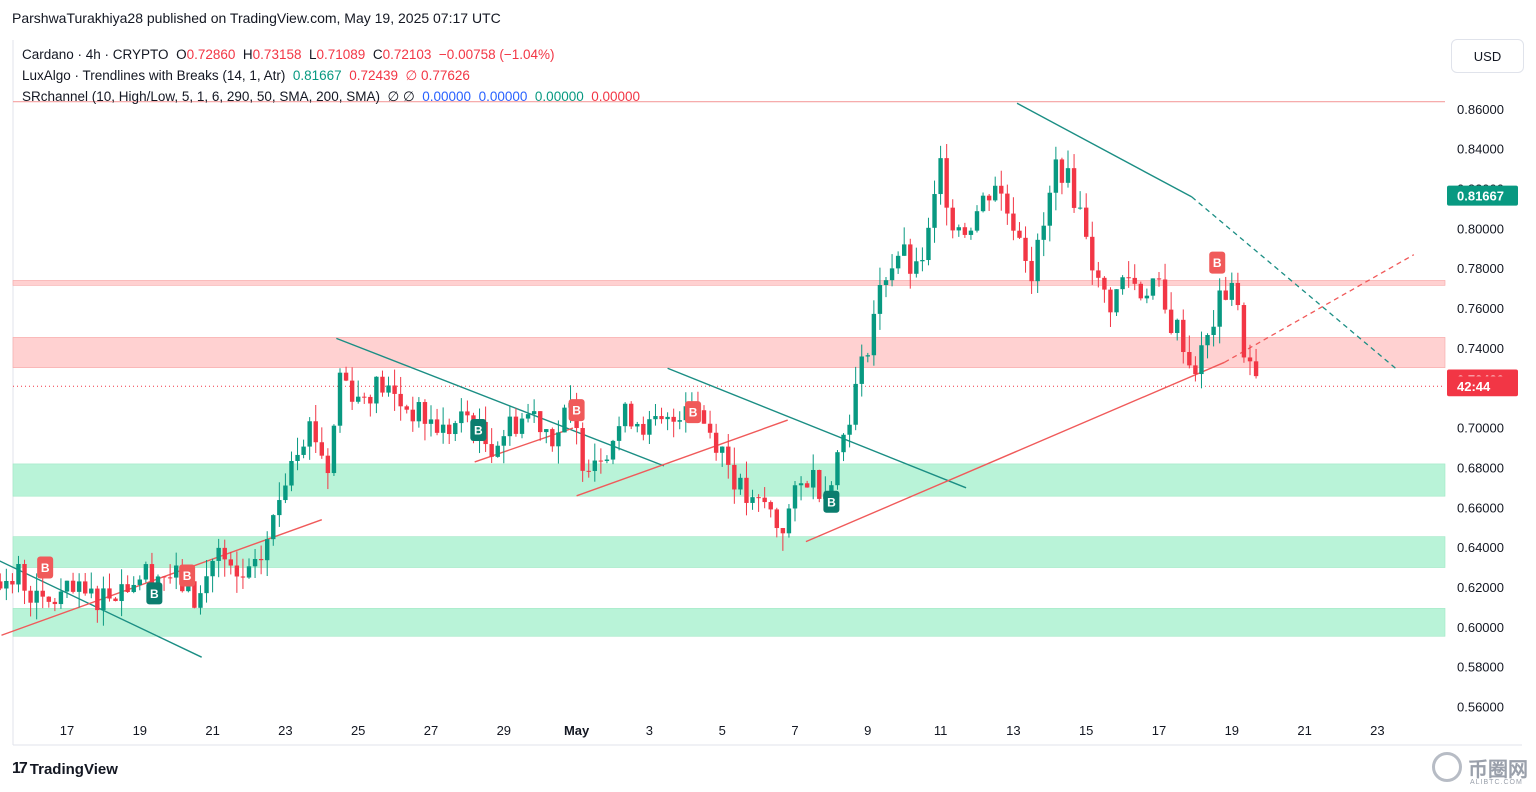 The width and height of the screenshot is (1536, 792). I want to click on close-value: 0.72103, so click(407, 54).